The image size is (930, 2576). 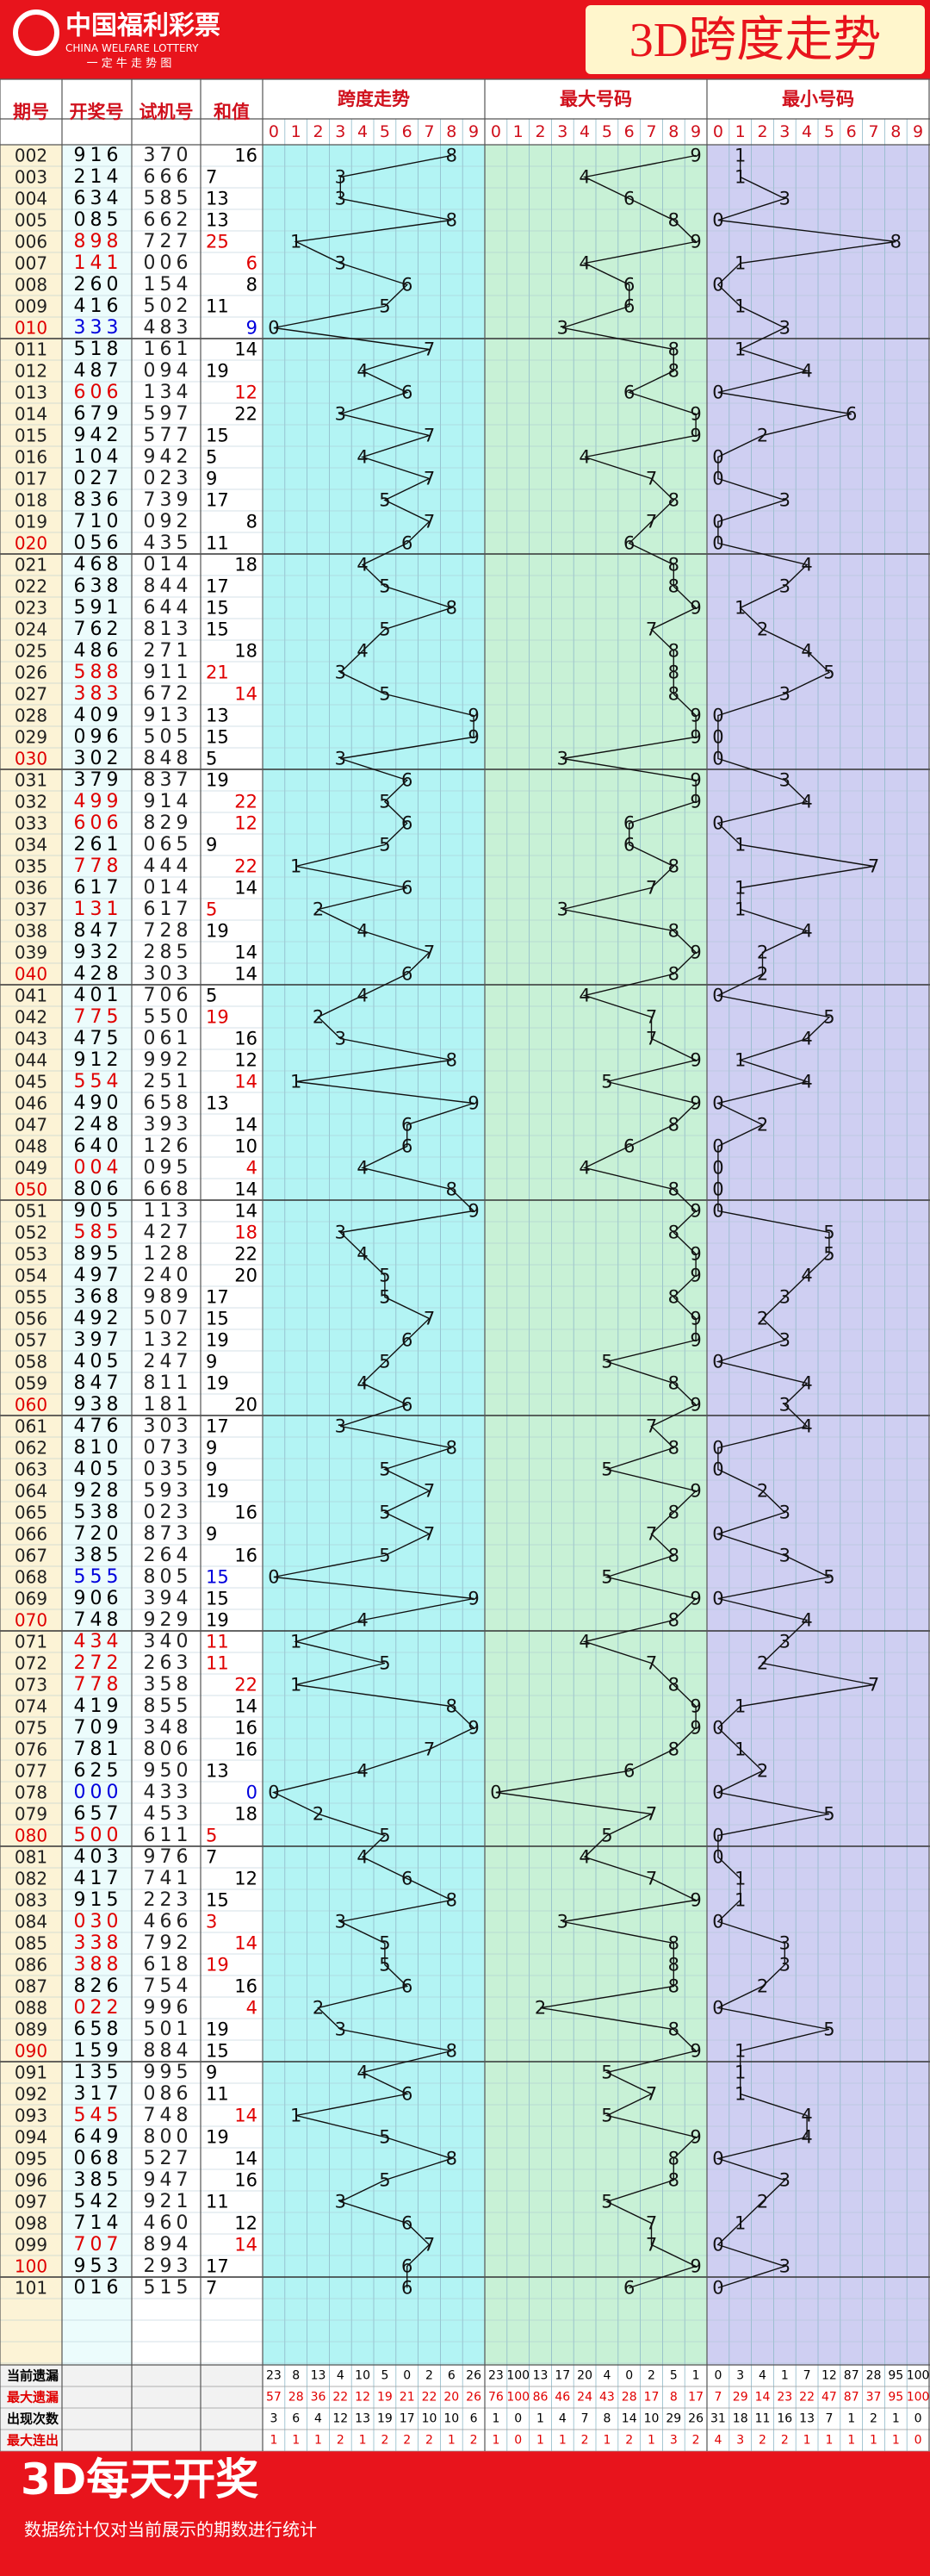 What do you see at coordinates (99, 1276) in the screenshot?
I see `draw-number: 497` at bounding box center [99, 1276].